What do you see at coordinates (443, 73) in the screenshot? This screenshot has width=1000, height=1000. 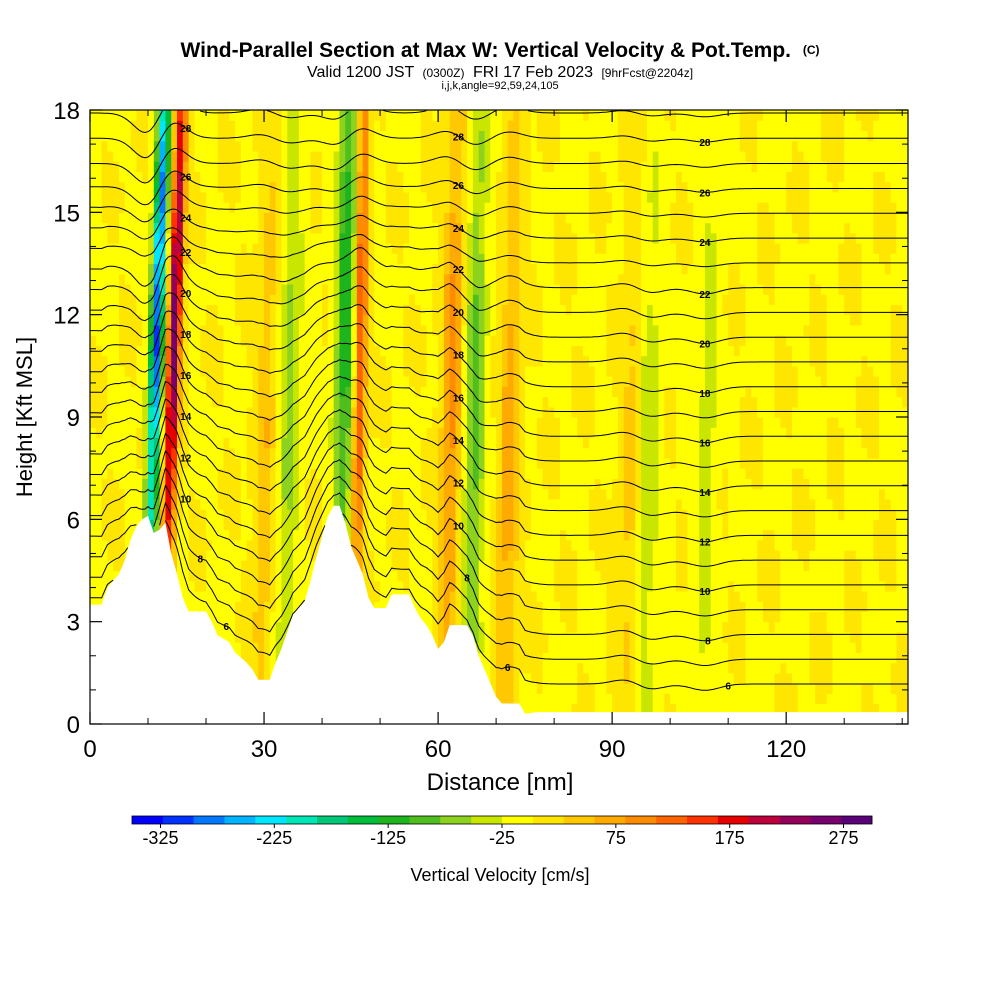 I see `subtitle-utc: (0300Z)` at bounding box center [443, 73].